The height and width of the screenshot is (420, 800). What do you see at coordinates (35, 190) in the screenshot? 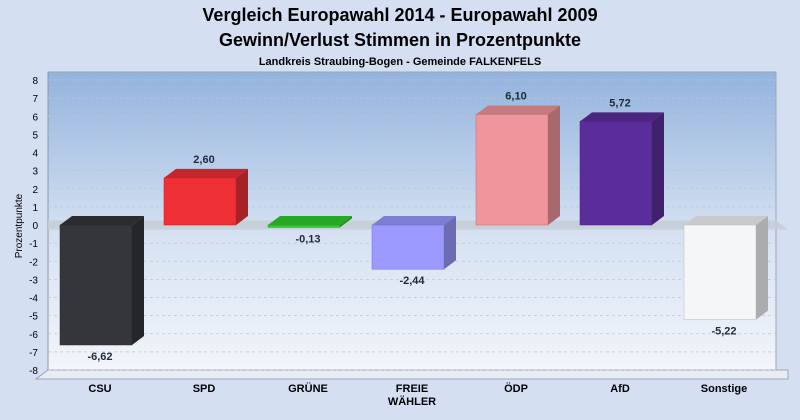
I see `y-tick-label: 2` at bounding box center [35, 190].